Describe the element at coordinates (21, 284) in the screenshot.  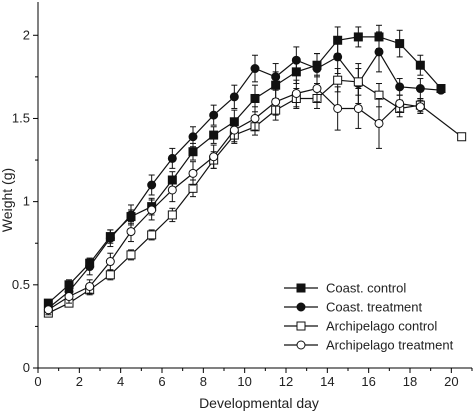
I see `y-tick-label: 0.5` at that location.